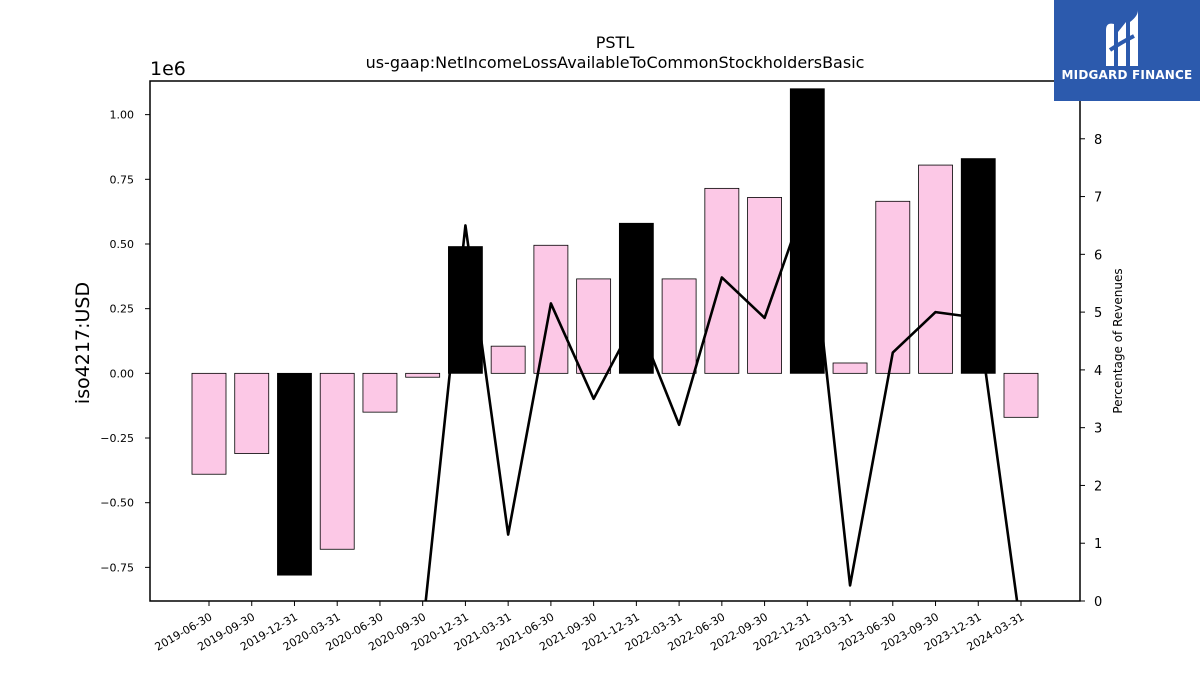 This screenshot has height=675, width=1200. I want to click on y-tick-label: −0.50, so click(117, 503).